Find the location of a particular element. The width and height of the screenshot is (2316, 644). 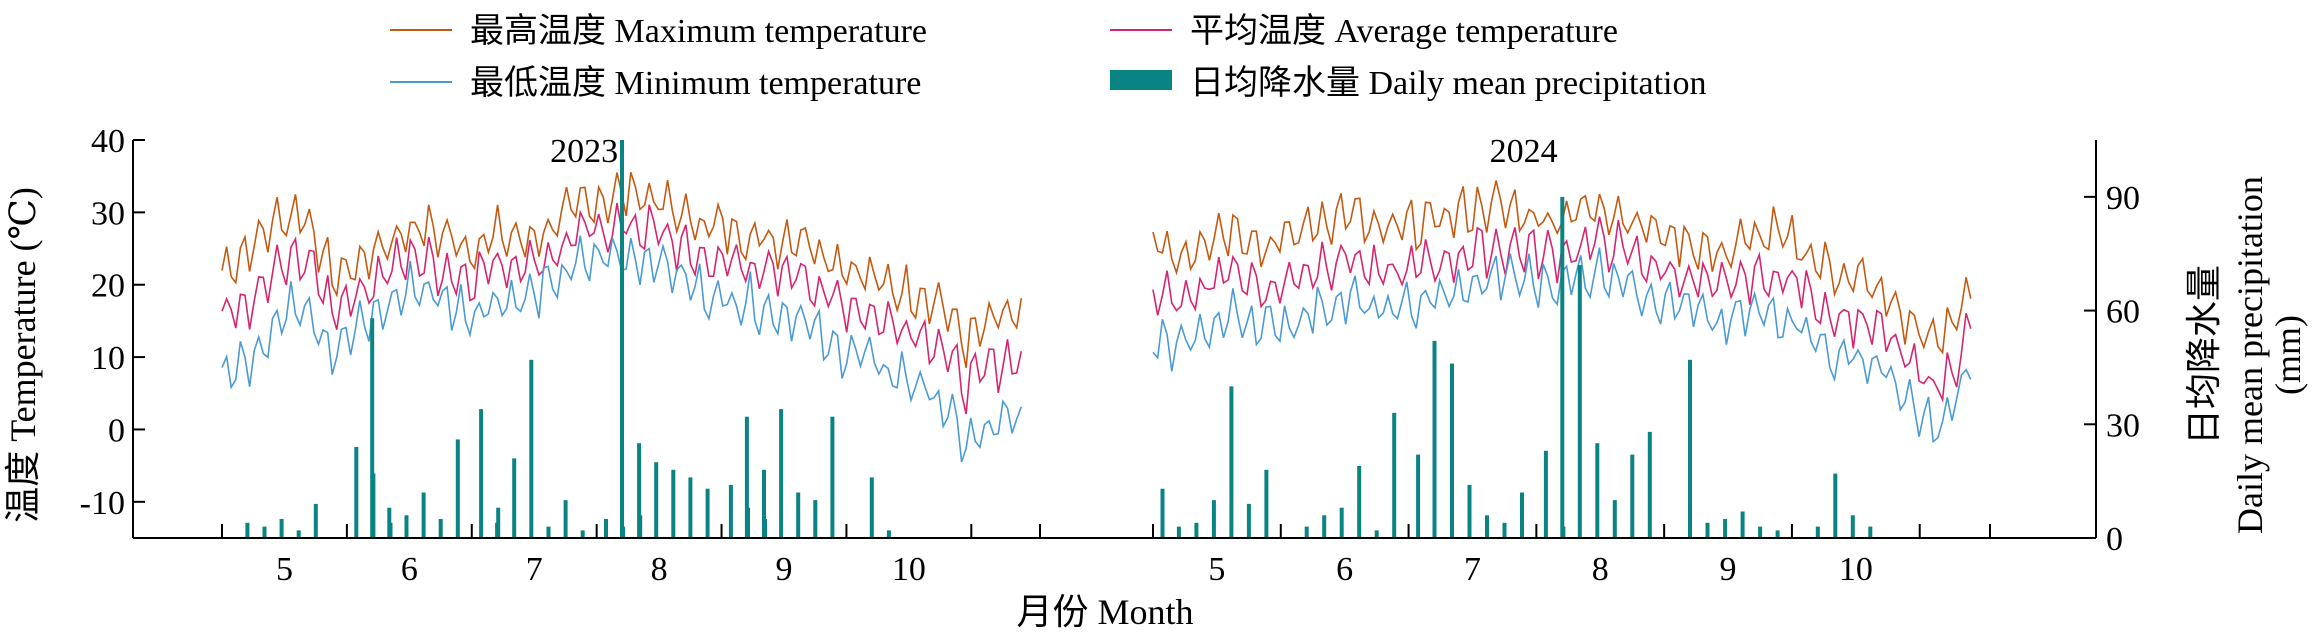

x-tick-label: 8 is located at coordinates (659, 569).